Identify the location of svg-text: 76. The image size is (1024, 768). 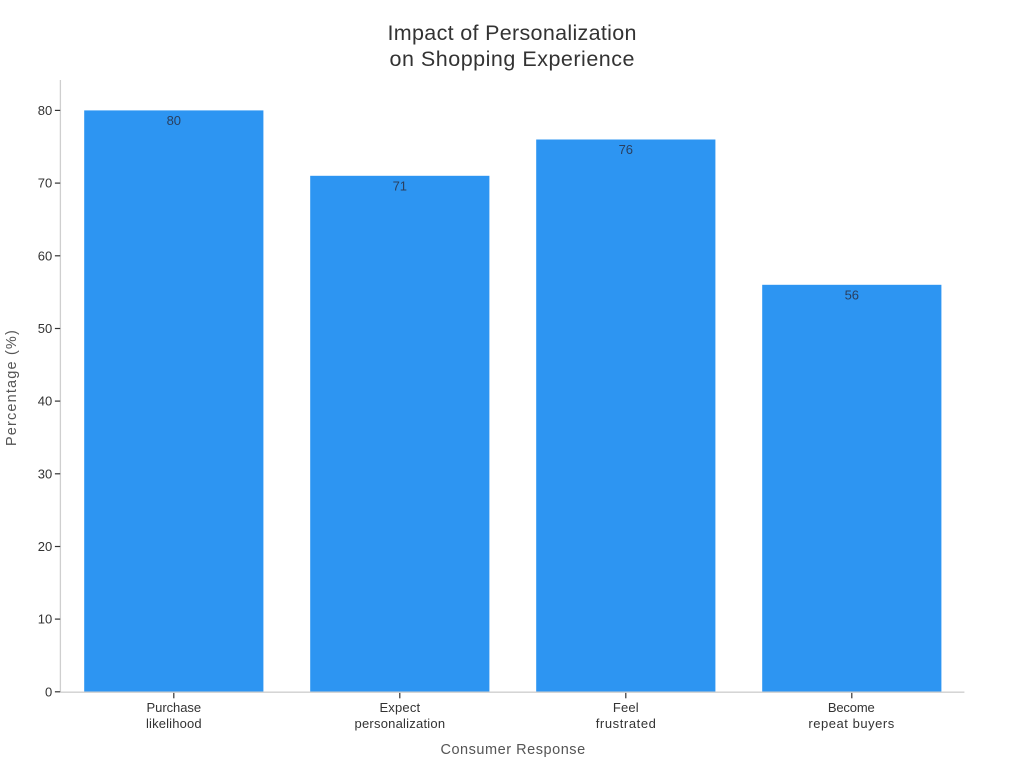
(626, 149).